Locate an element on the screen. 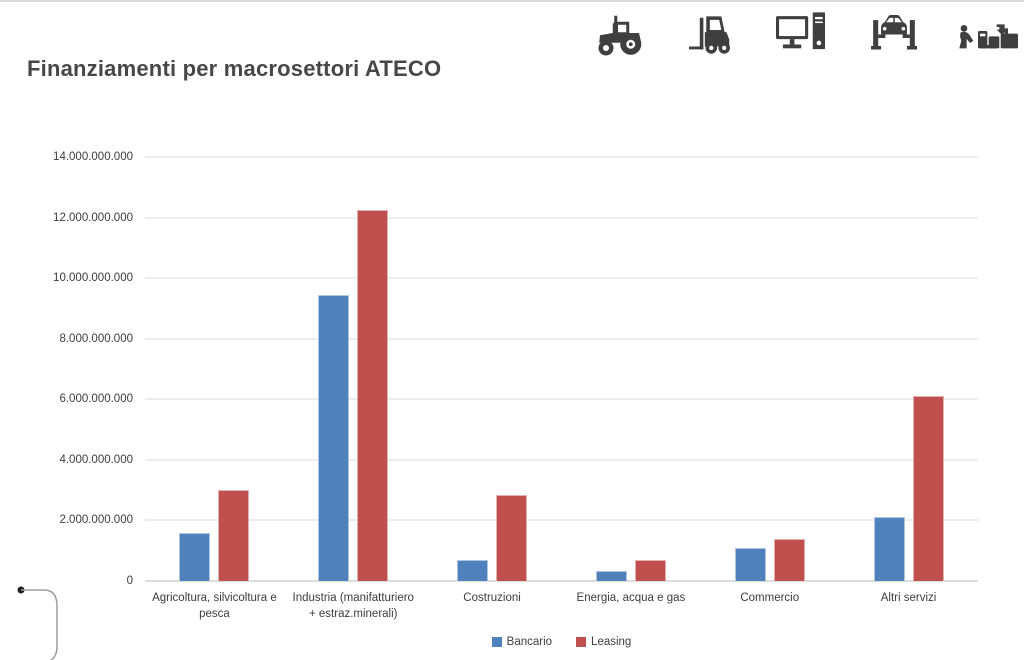 The width and height of the screenshot is (1024, 660). page-title: Finanziamenti per macrosettori ATECO is located at coordinates (234, 68).